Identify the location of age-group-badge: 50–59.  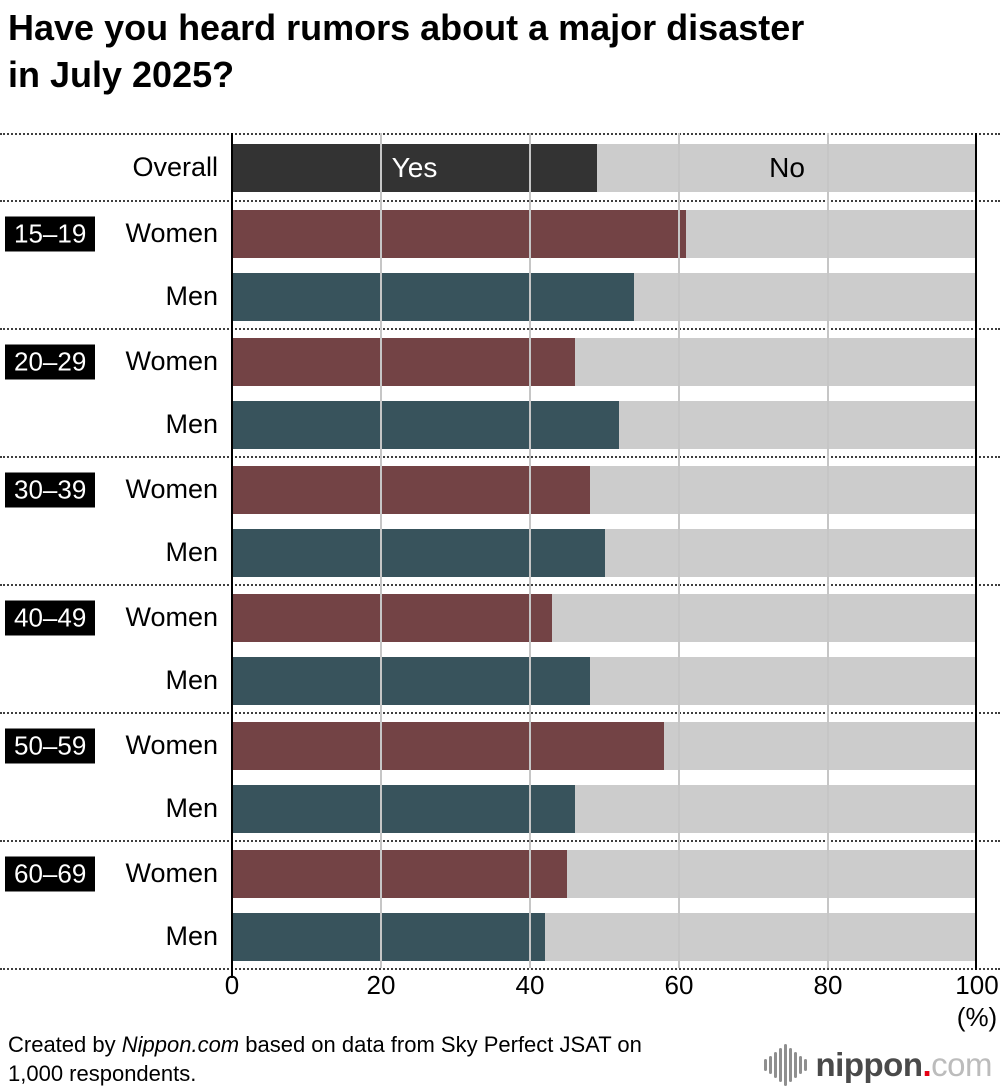
(50, 745).